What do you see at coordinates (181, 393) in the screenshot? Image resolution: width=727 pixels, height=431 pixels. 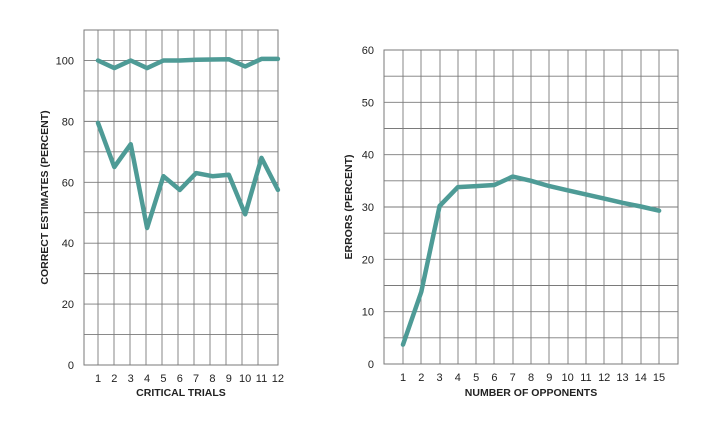 I see `x-axis-label: CRITICAL TRIALS` at bounding box center [181, 393].